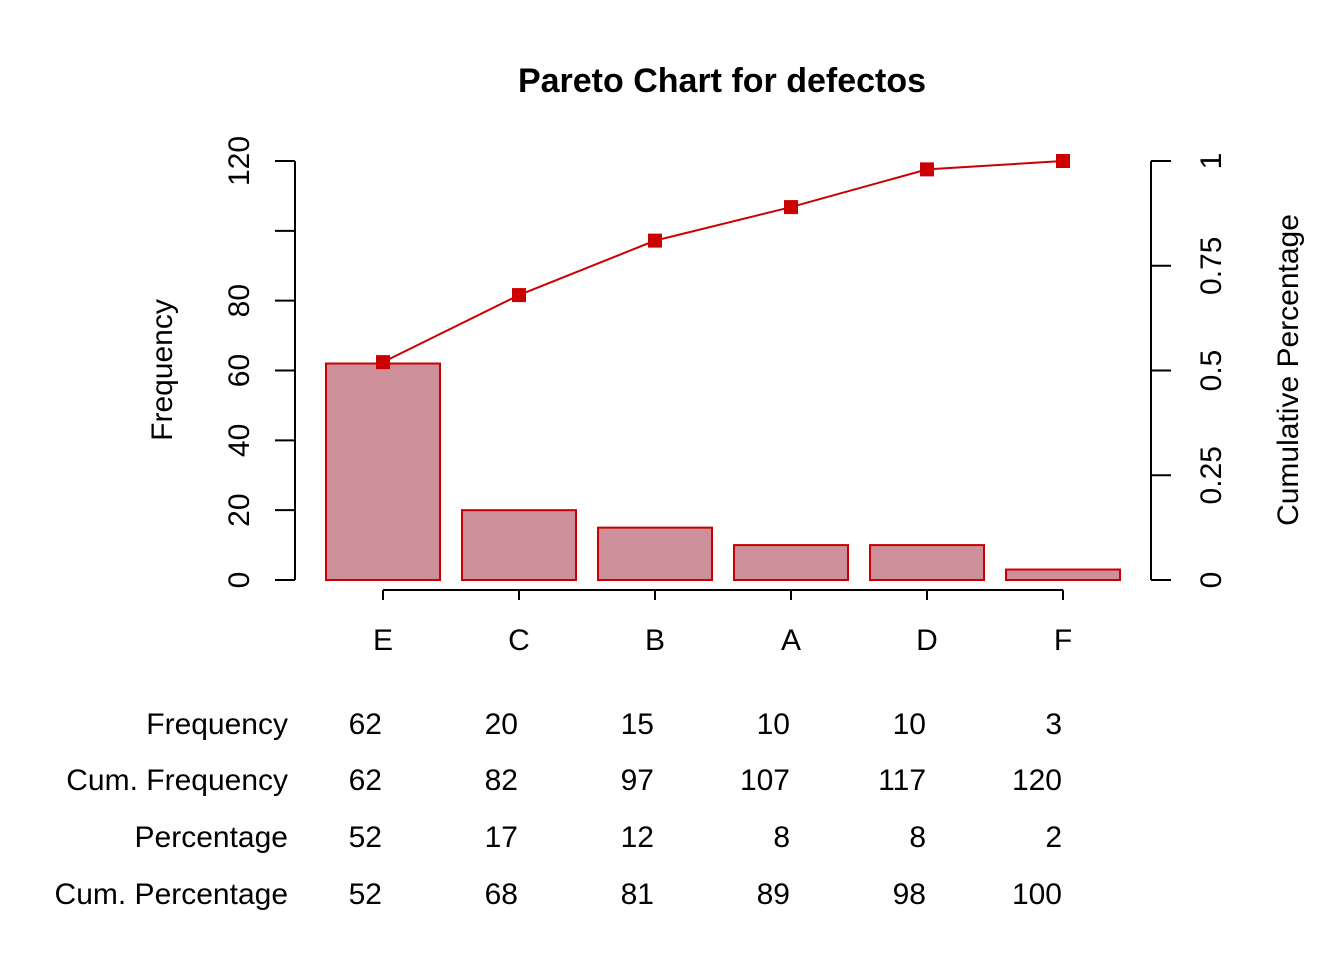 This screenshot has height=960, width=1344. Describe the element at coordinates (519, 295) in the screenshot. I see `cumulative-point-C` at that location.